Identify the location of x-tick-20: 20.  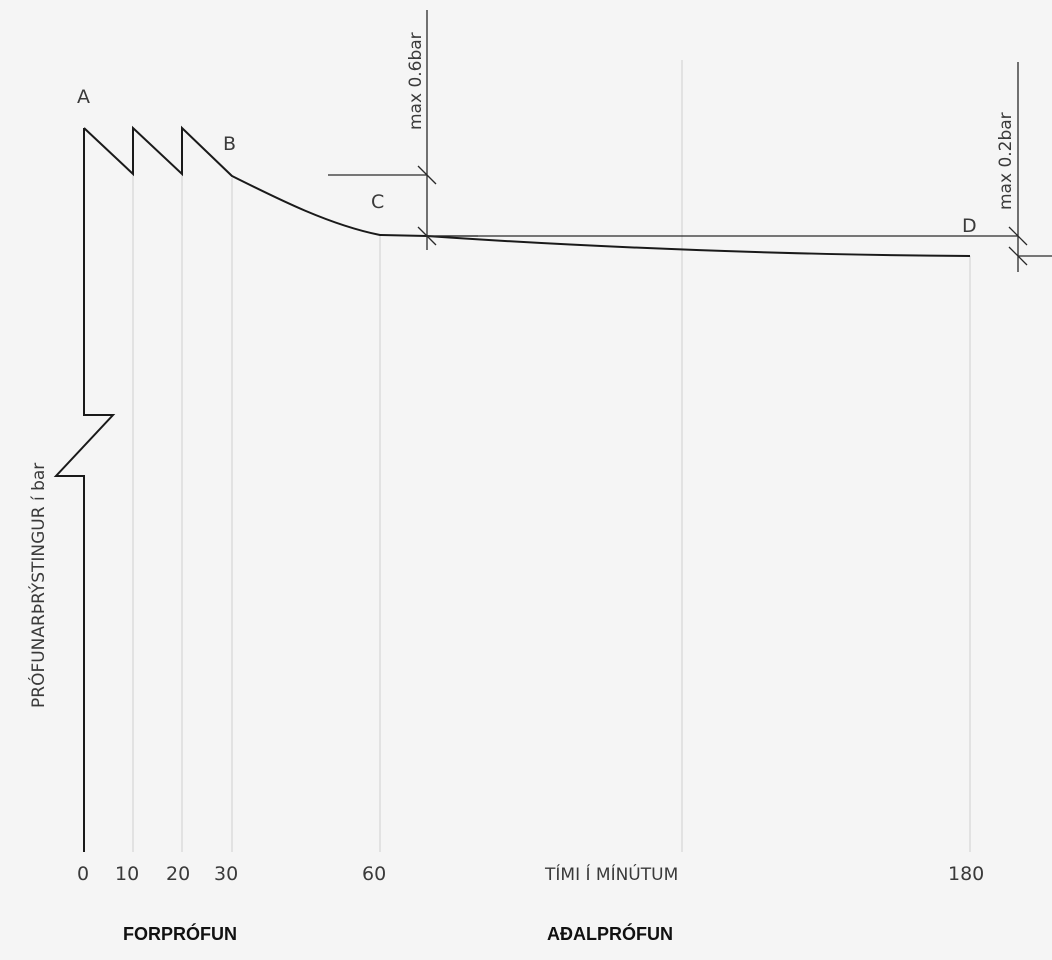
(178, 874).